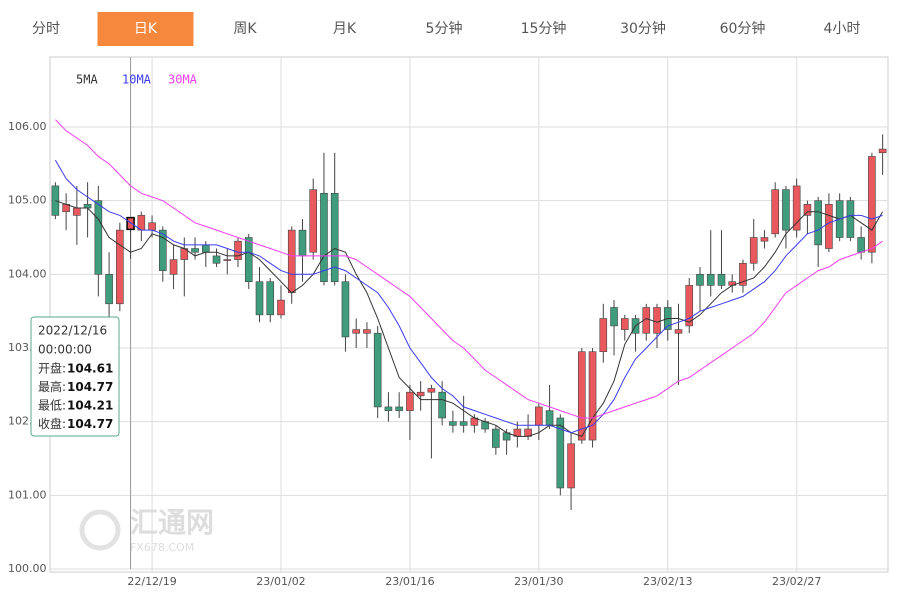  Describe the element at coordinates (245, 29) in the screenshot. I see `tab: 周K` at that location.